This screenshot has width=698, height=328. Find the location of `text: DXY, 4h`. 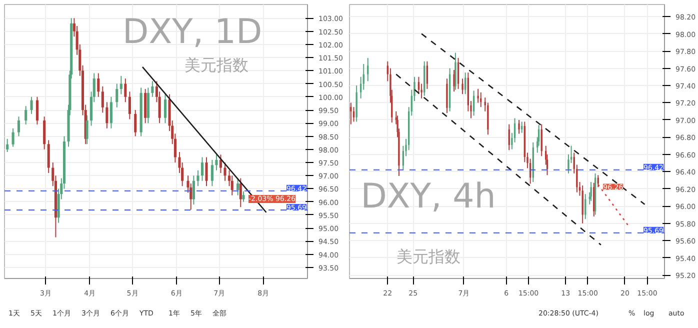

text: DXY, 4h is located at coordinates (428, 196).